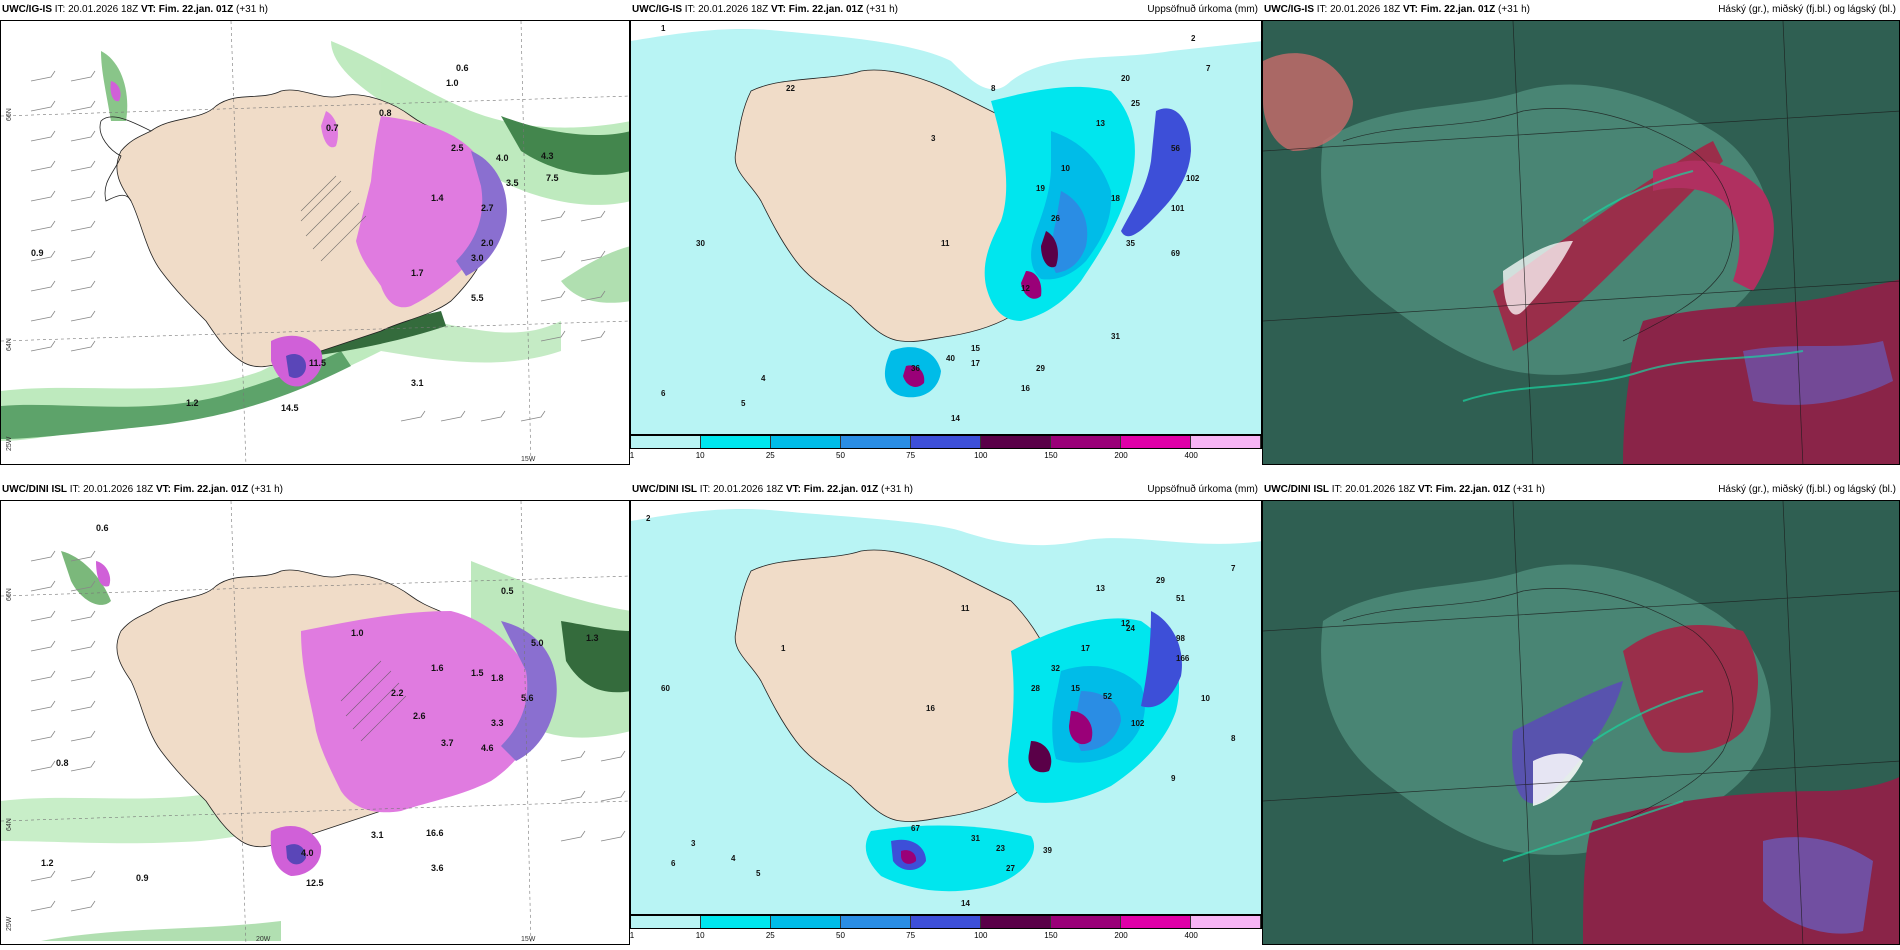  I want to click on svg-text: 7, so click(1233, 568).